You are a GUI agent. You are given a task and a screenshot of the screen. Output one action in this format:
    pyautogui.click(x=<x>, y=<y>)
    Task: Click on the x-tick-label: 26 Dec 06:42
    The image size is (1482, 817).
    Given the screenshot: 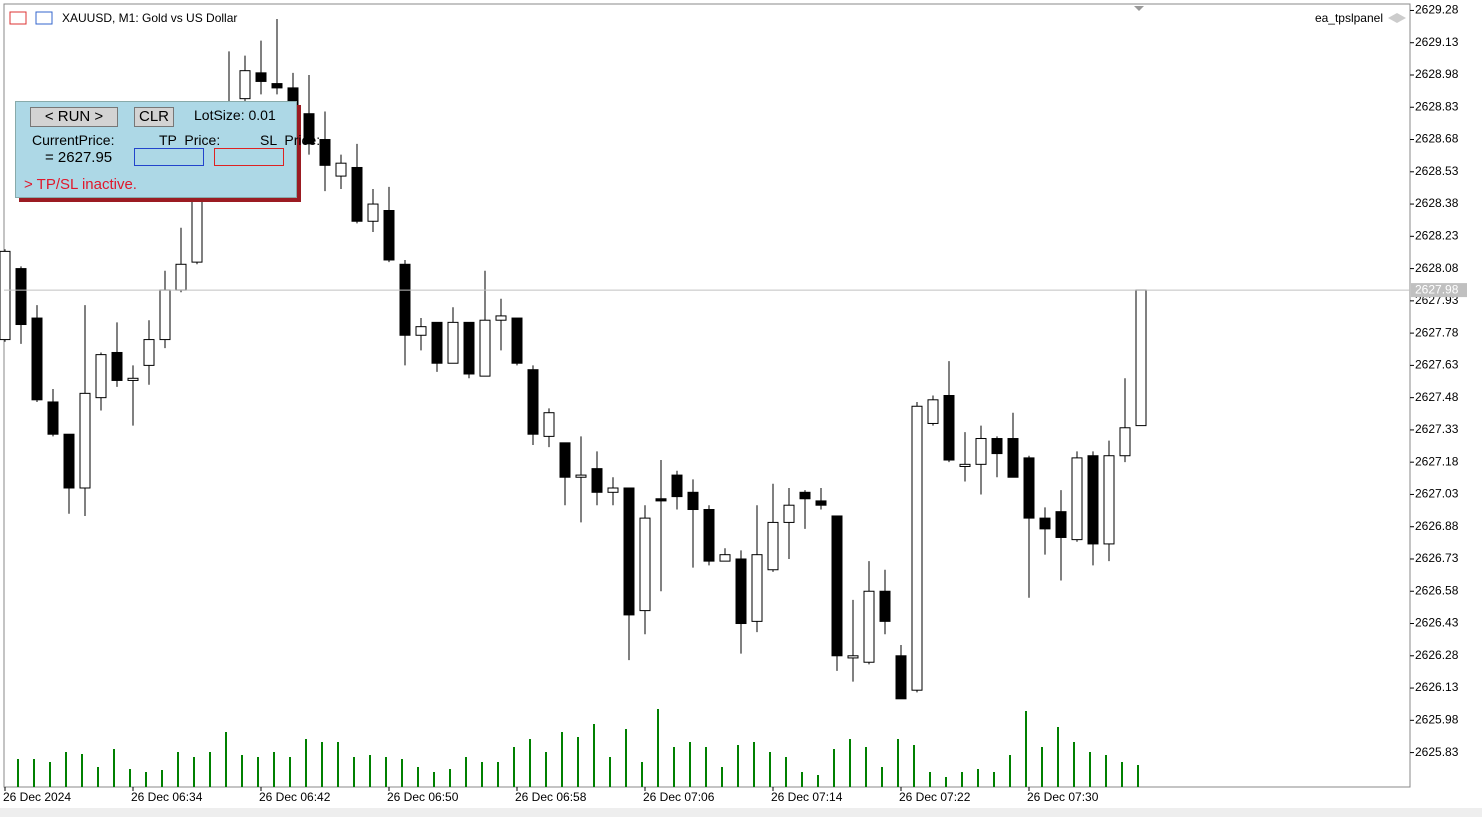 What is the action you would take?
    pyautogui.click(x=295, y=797)
    